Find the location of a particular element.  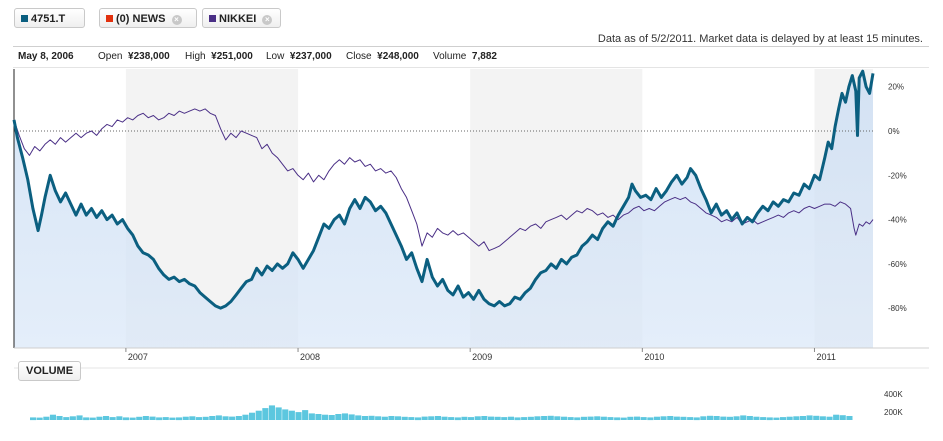

tab-label: NIKKEI is located at coordinates (238, 19).